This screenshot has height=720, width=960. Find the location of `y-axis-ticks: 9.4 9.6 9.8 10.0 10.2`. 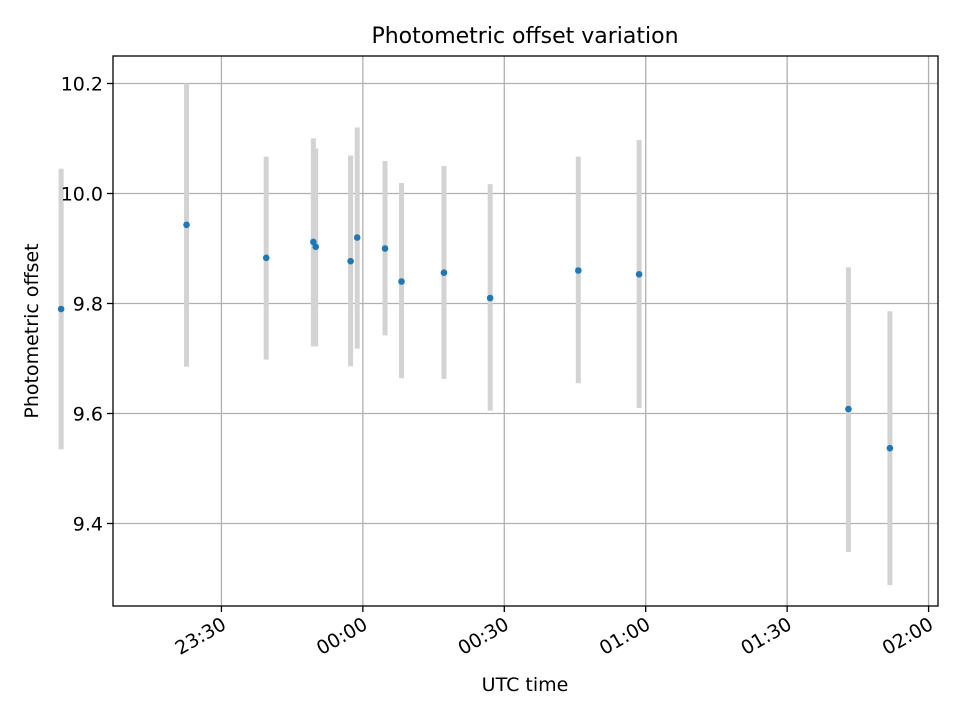

y-axis-ticks: 9.4 9.6 9.8 10.0 10.2 is located at coordinates (87, 305).